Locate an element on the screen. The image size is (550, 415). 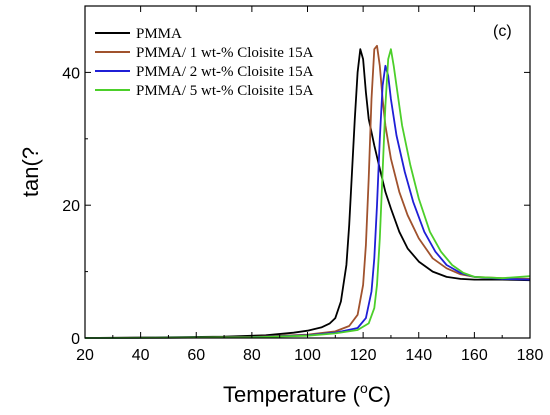
y-tick-label: 20 is located at coordinates (71, 206).